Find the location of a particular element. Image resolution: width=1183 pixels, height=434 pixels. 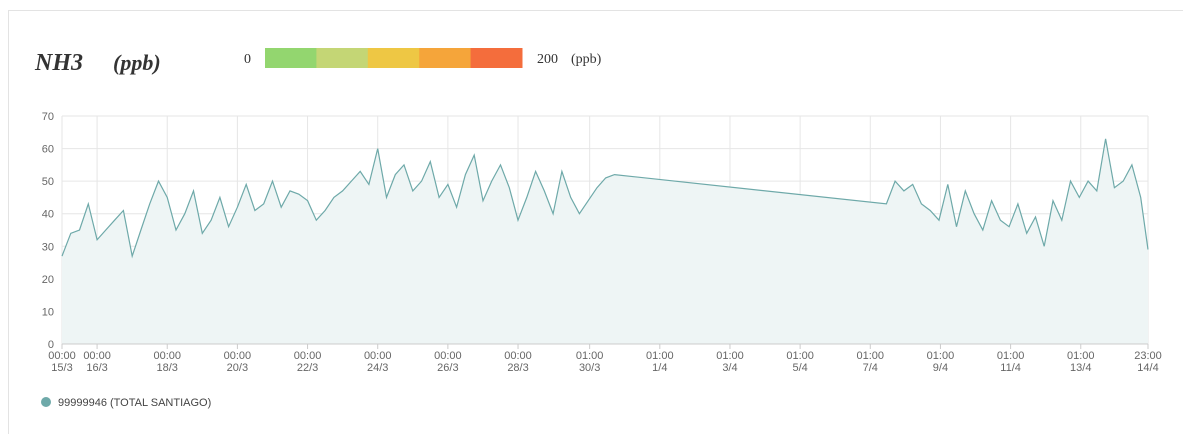

x-tick-label: 5/4 is located at coordinates (799, 368).